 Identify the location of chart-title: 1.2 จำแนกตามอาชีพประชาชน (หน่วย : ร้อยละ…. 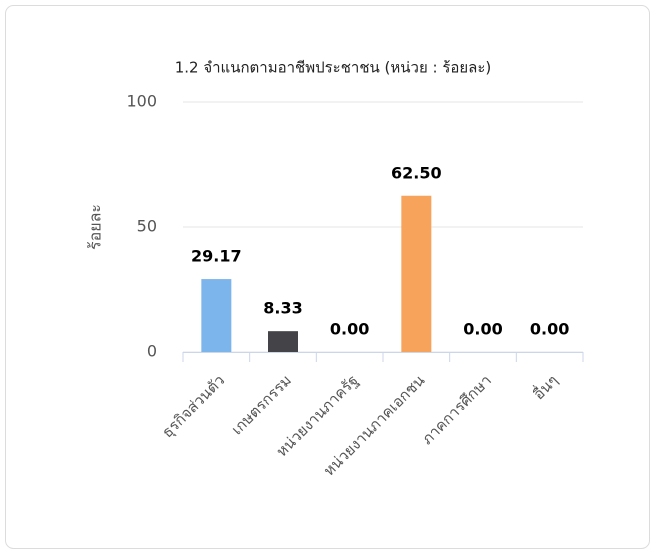
(333, 68).